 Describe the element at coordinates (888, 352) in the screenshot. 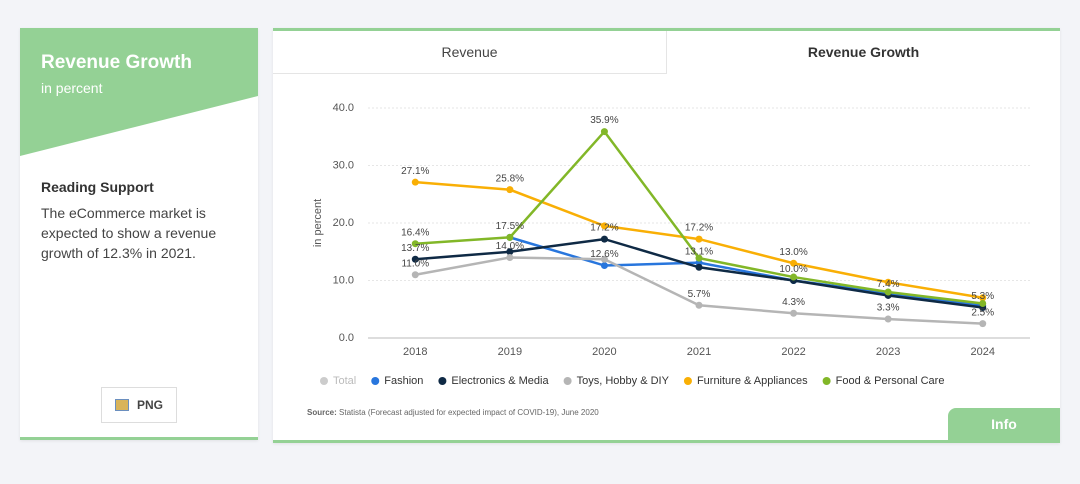

I see `x-tick-label: 2023` at that location.